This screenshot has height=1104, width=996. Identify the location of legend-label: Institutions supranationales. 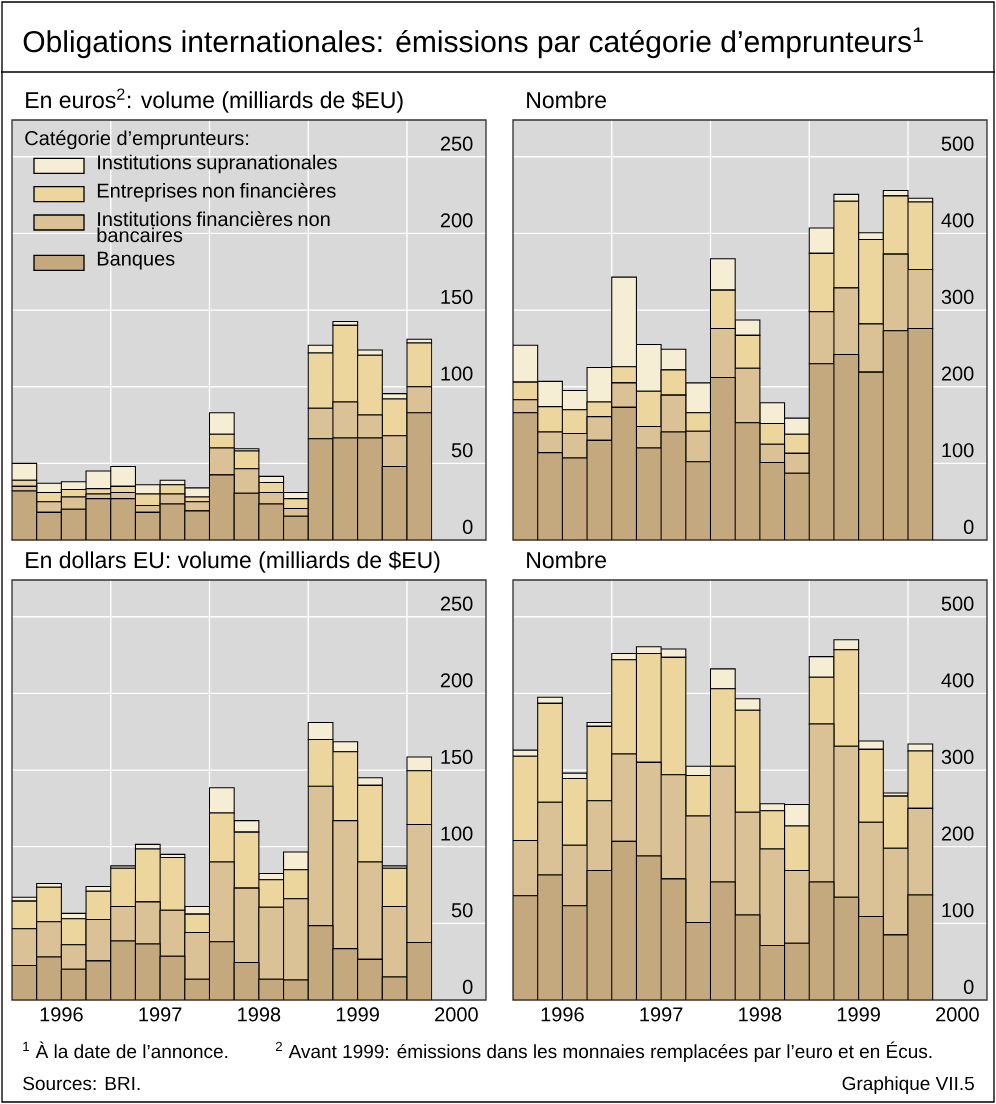
(217, 164).